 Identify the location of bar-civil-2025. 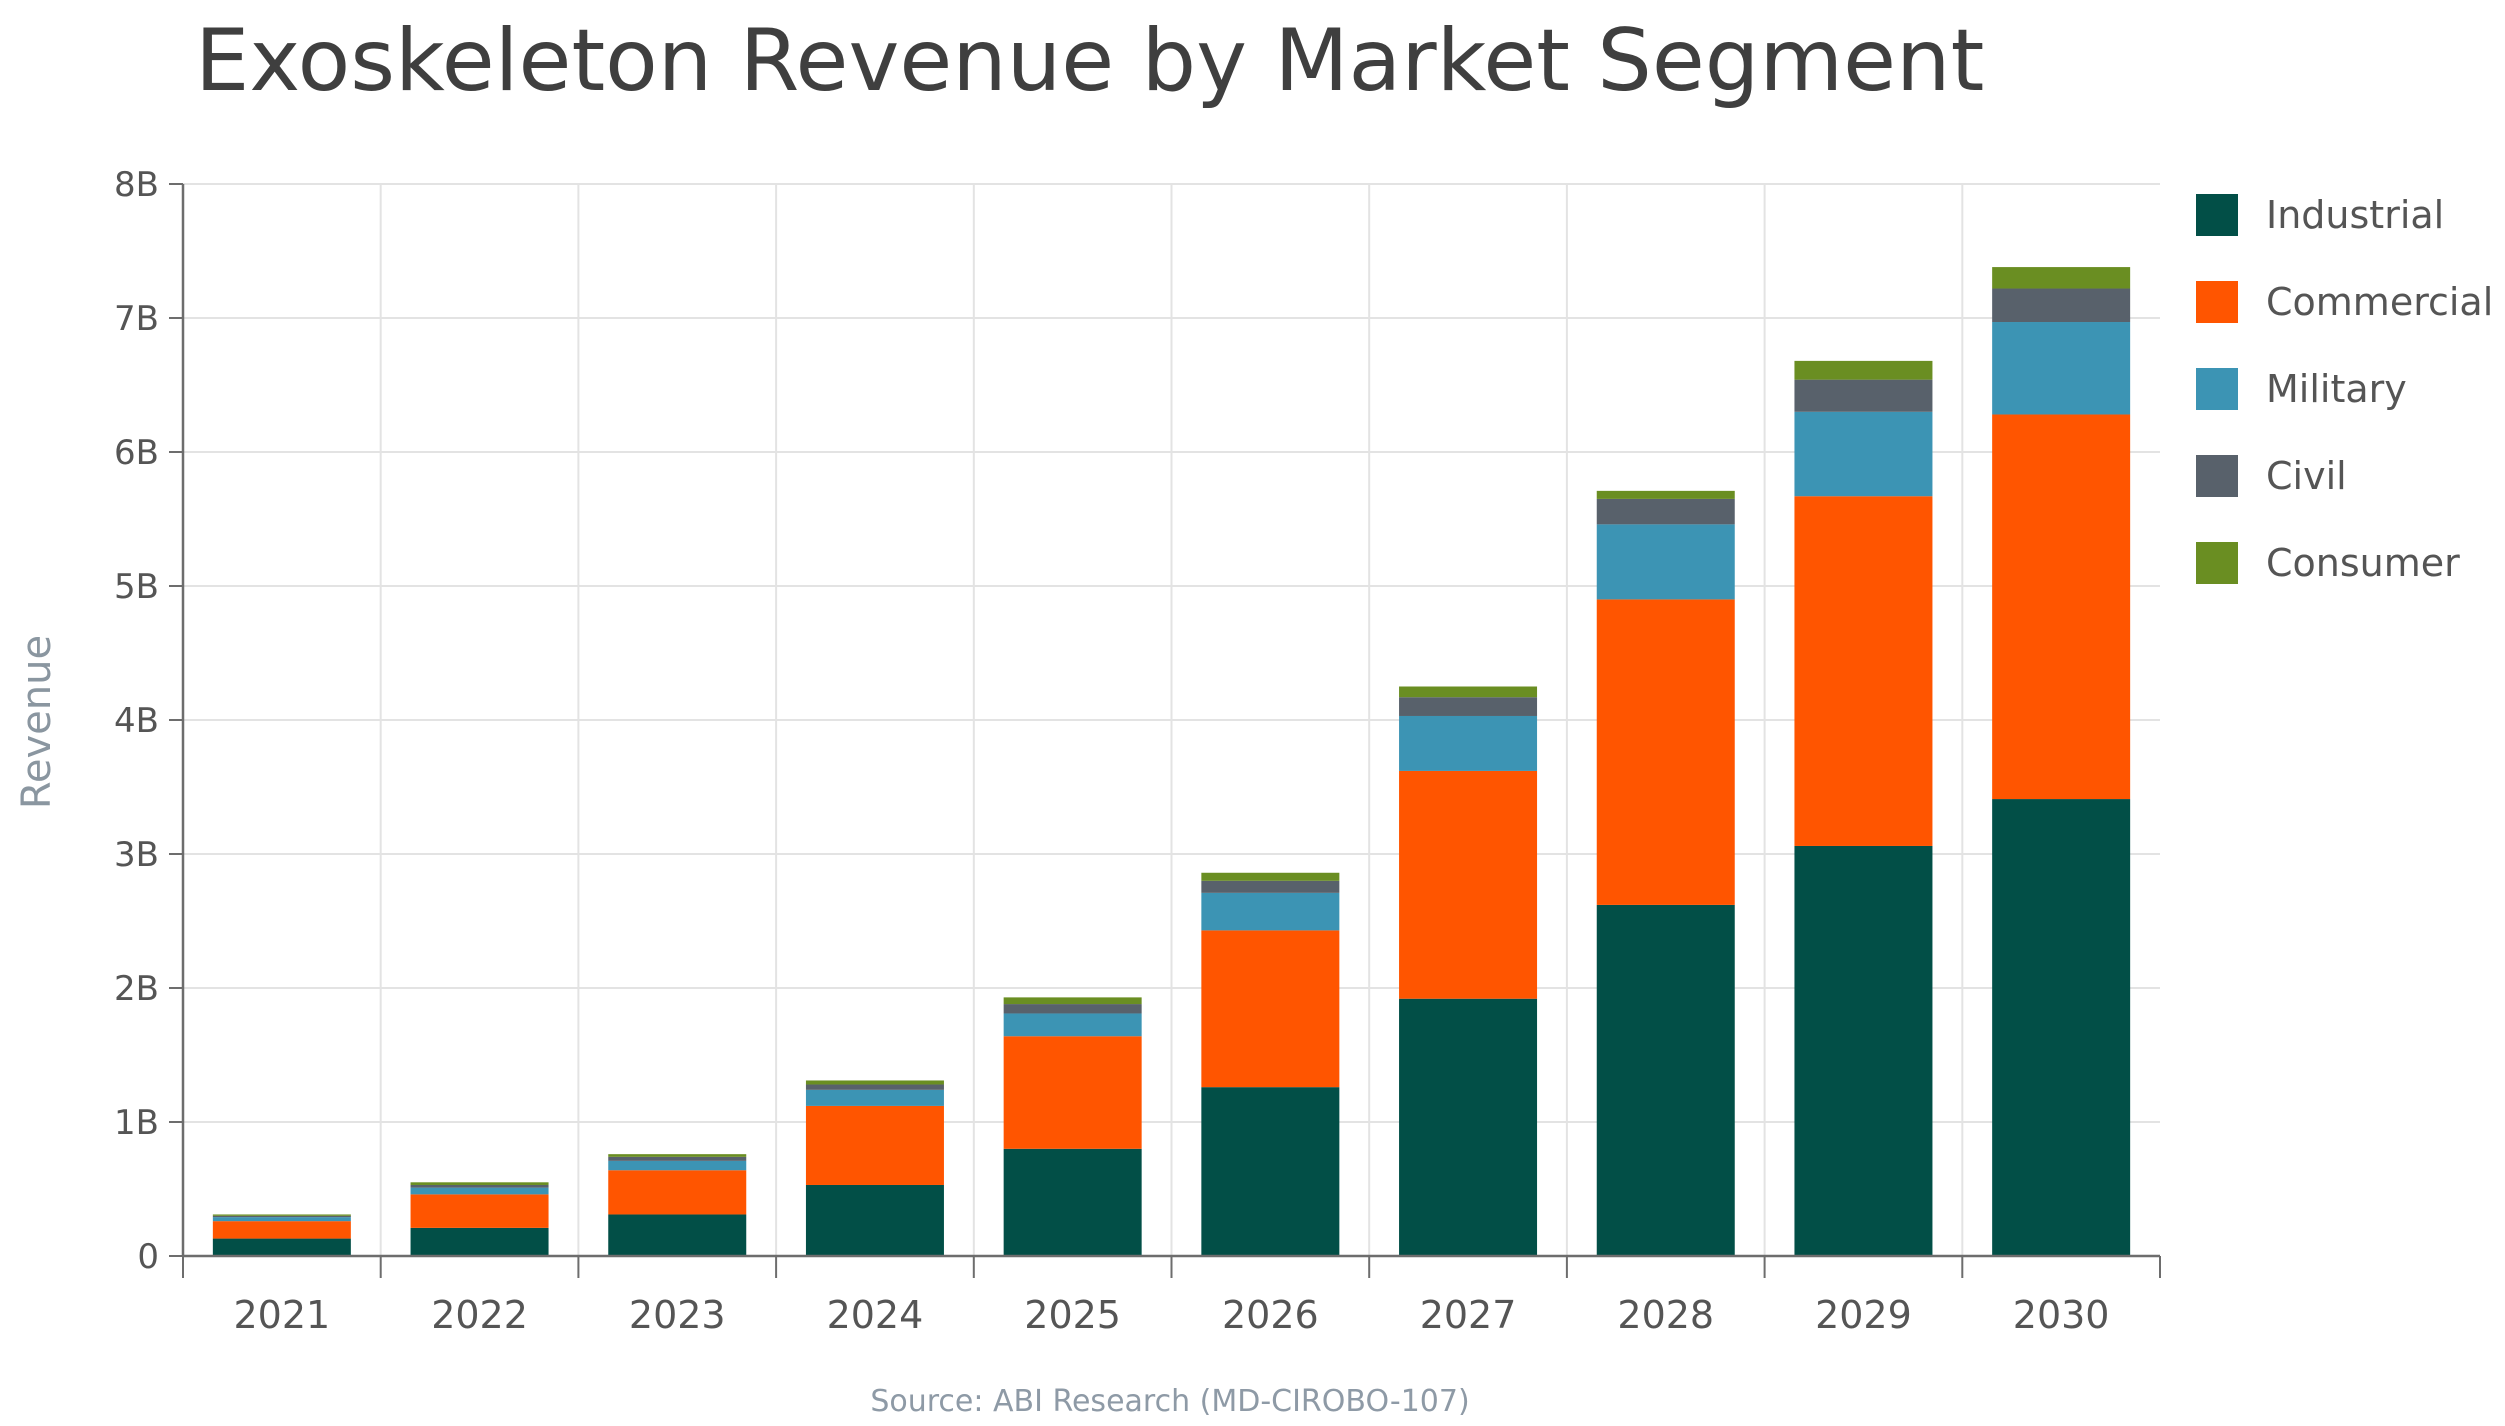
(1072, 1009).